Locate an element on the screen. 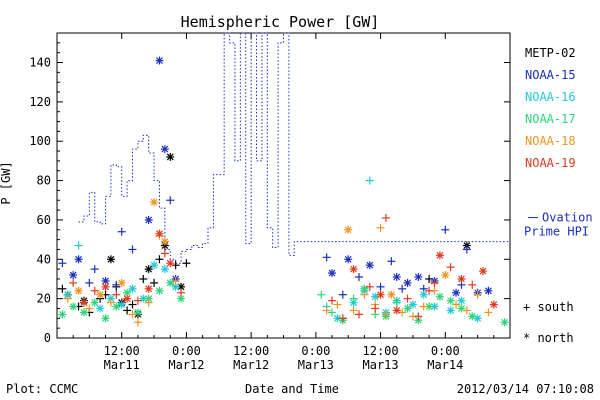 The width and height of the screenshot is (600, 400). x-axis-label: Date and Time is located at coordinates (292, 389).